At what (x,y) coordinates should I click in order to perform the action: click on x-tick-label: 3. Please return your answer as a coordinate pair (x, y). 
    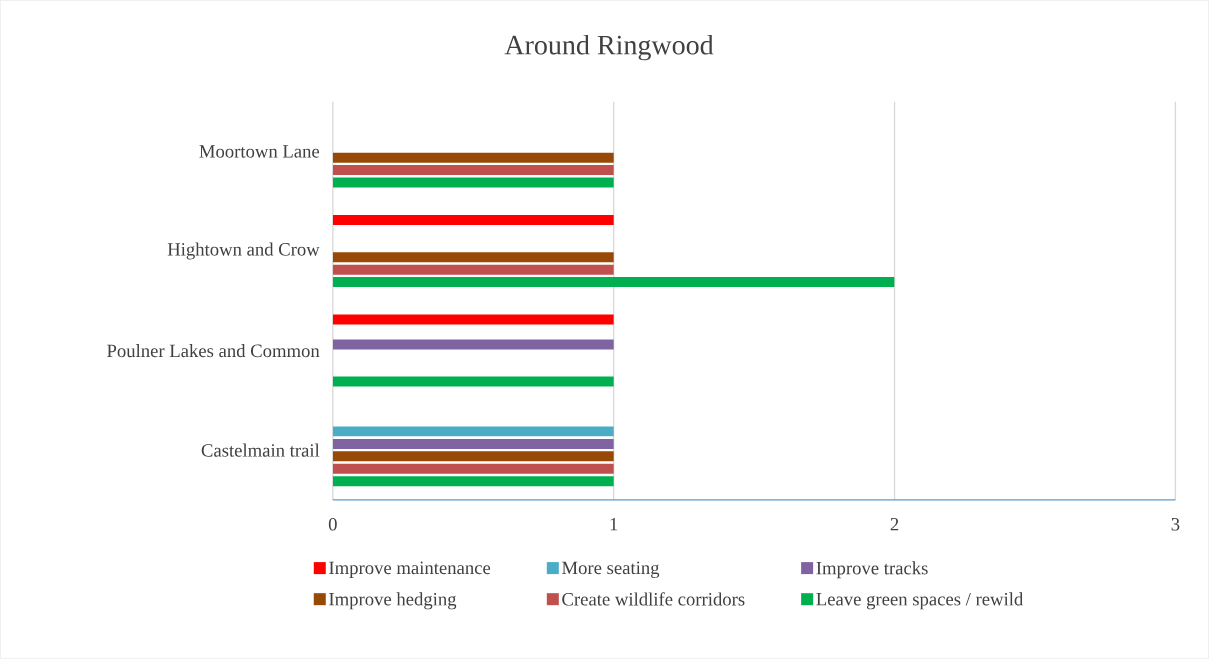
    Looking at the image, I should click on (1175, 524).